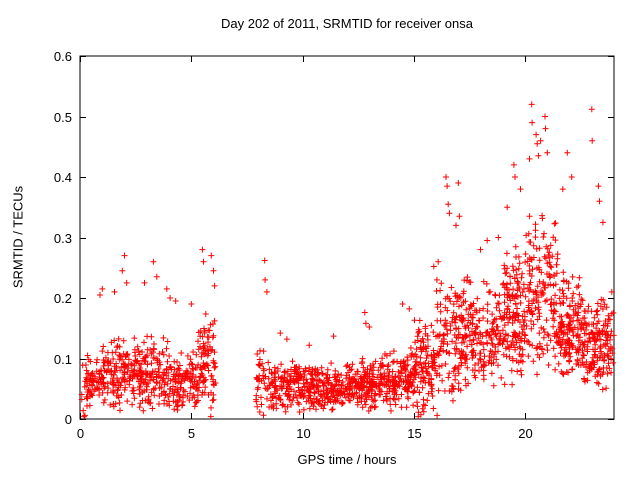 The height and width of the screenshot is (480, 640). Describe the element at coordinates (63, 359) in the screenshot. I see `svg-text: 0.1` at that location.